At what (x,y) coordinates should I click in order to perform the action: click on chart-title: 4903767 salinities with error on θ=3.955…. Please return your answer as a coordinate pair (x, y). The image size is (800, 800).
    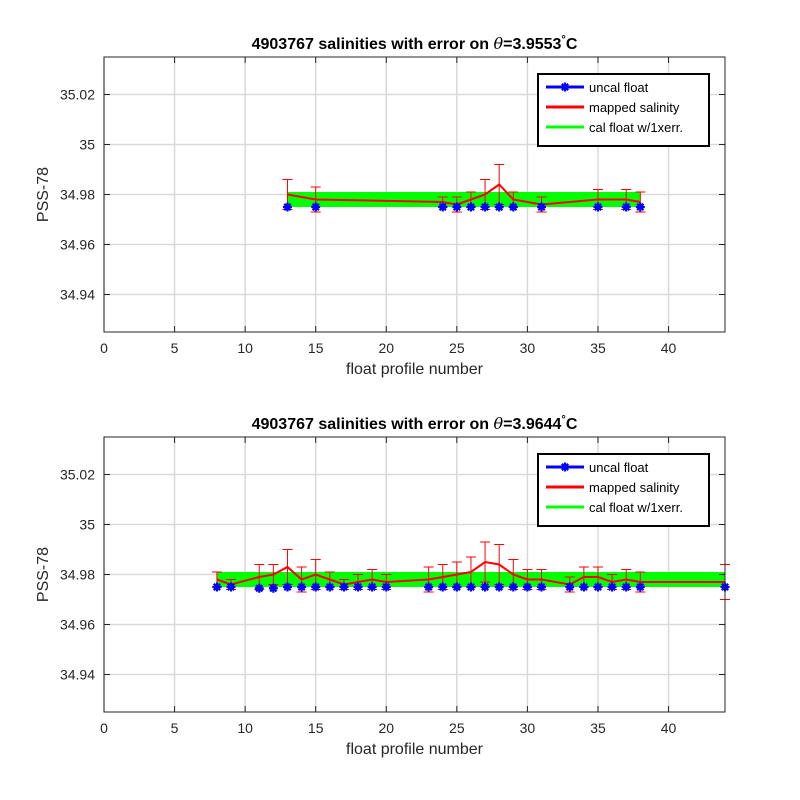
    Looking at the image, I should click on (415, 43).